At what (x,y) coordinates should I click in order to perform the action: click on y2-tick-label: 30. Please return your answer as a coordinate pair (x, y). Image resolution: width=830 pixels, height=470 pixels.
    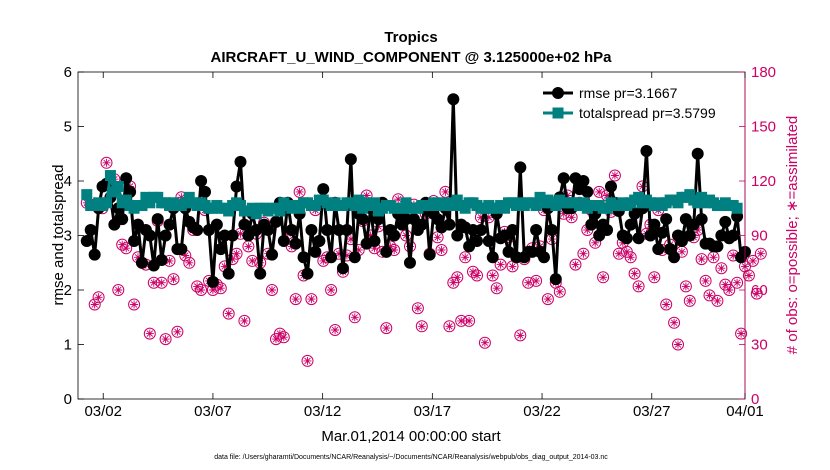
    Looking at the image, I should click on (759, 345).